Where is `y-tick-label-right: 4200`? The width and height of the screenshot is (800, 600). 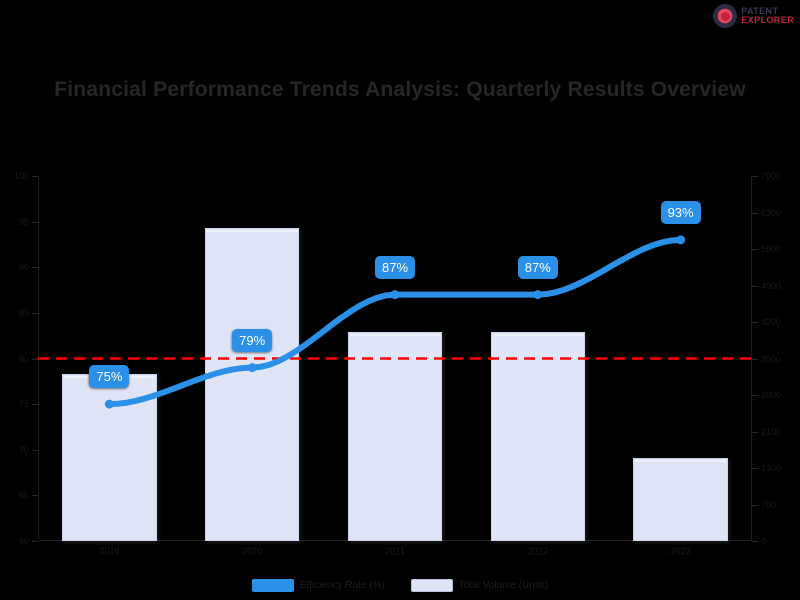
y-tick-label-right: 4200 is located at coordinates (771, 322).